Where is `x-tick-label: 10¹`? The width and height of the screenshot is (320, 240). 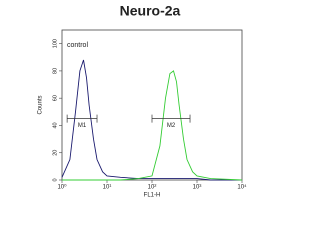
x-tick-label: 10¹ is located at coordinates (107, 188).